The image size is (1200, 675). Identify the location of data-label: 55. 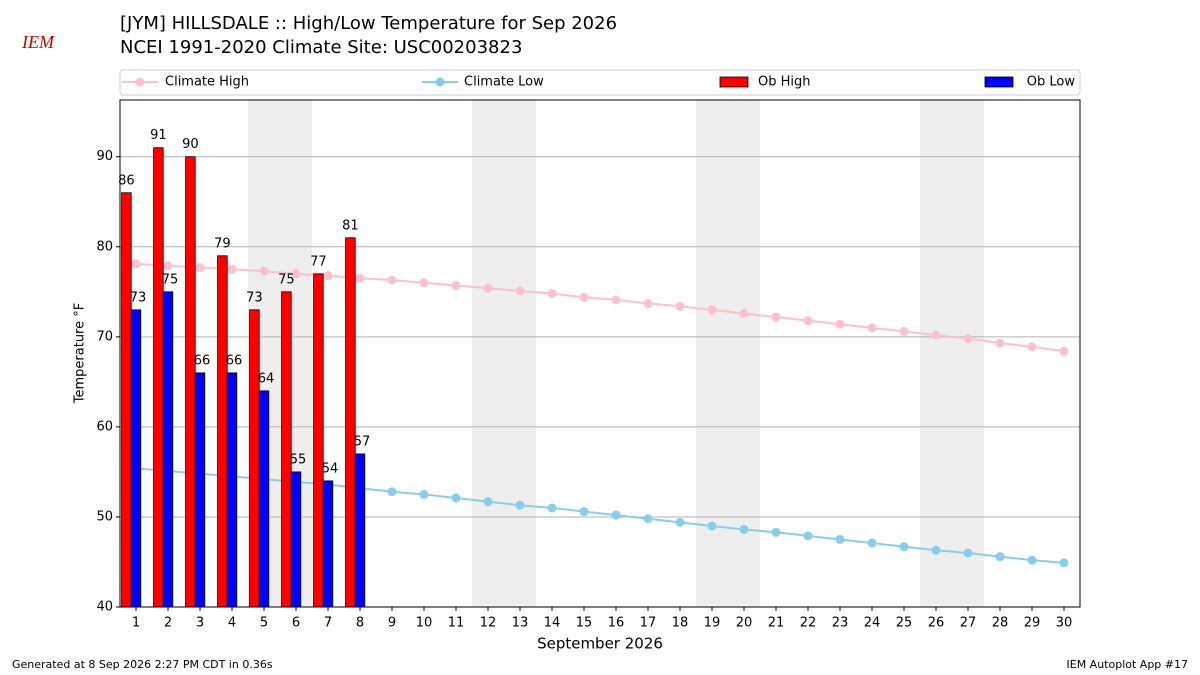
(298, 459).